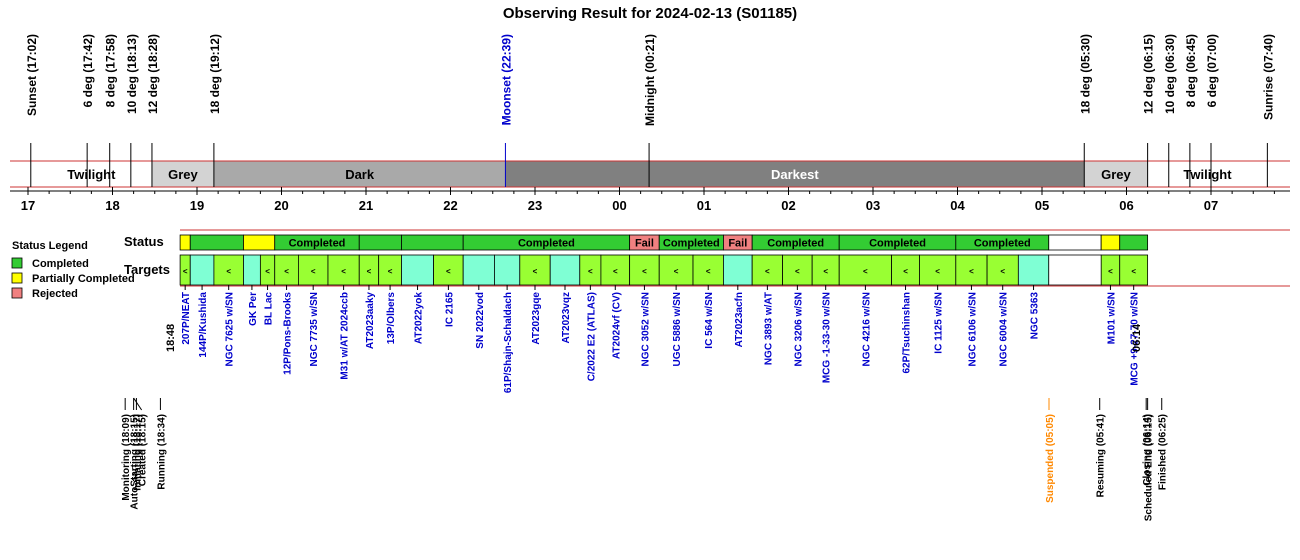 The image size is (1300, 560). Describe the element at coordinates (739, 319) in the screenshot. I see `target-name-label: AT2023acfn` at that location.